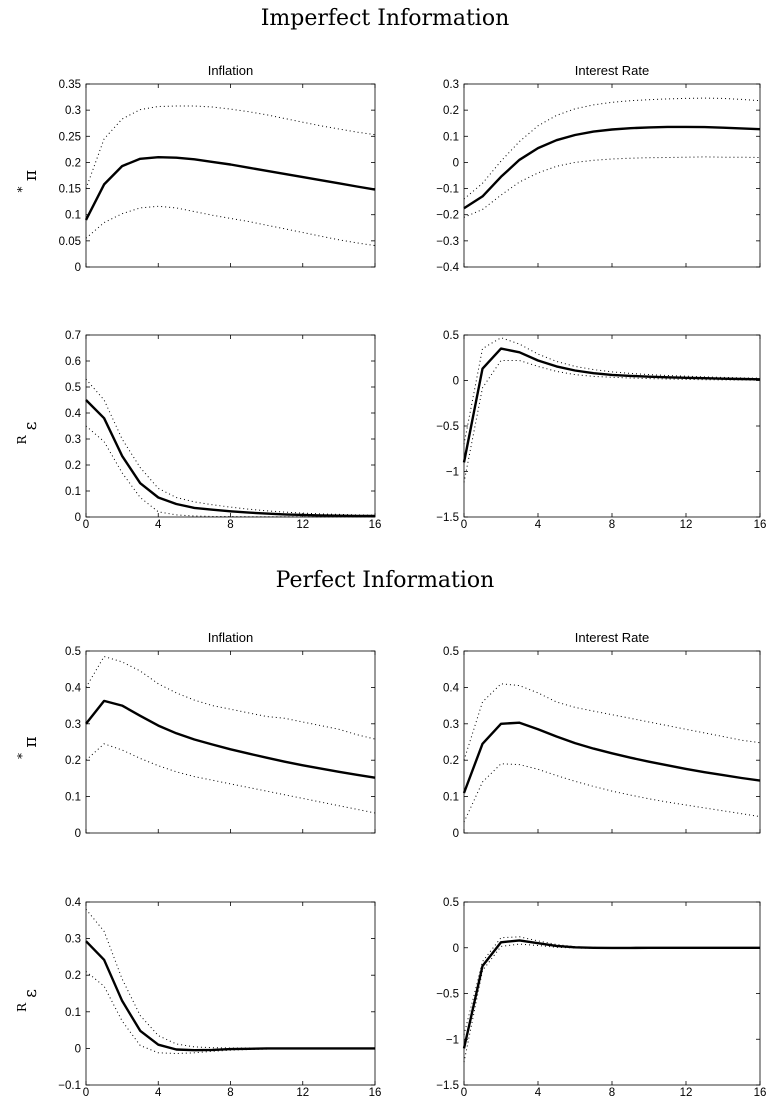 The width and height of the screenshot is (770, 1099). Describe the element at coordinates (447, 268) in the screenshot. I see `y-tick-label: −0.4` at that location.